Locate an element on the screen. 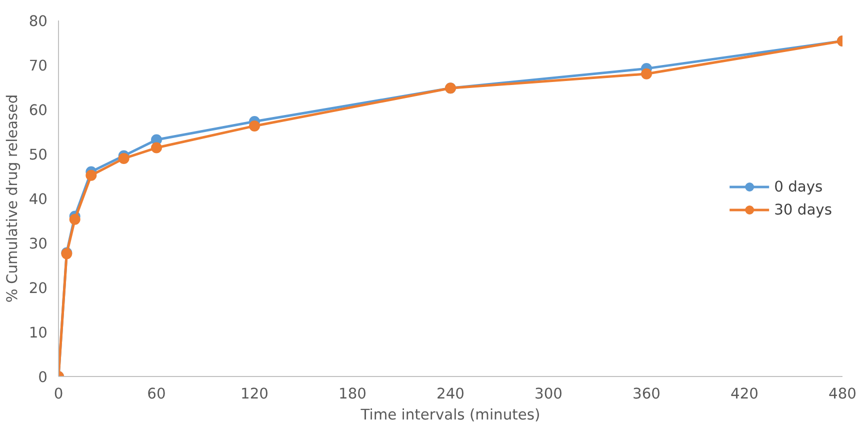  x-tick-label: 60 is located at coordinates (156, 394).